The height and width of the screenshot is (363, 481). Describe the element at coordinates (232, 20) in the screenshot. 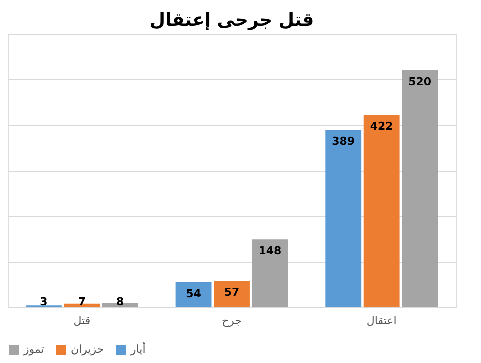

I see `chart-title: قتل جرحى إعتقال` at that location.